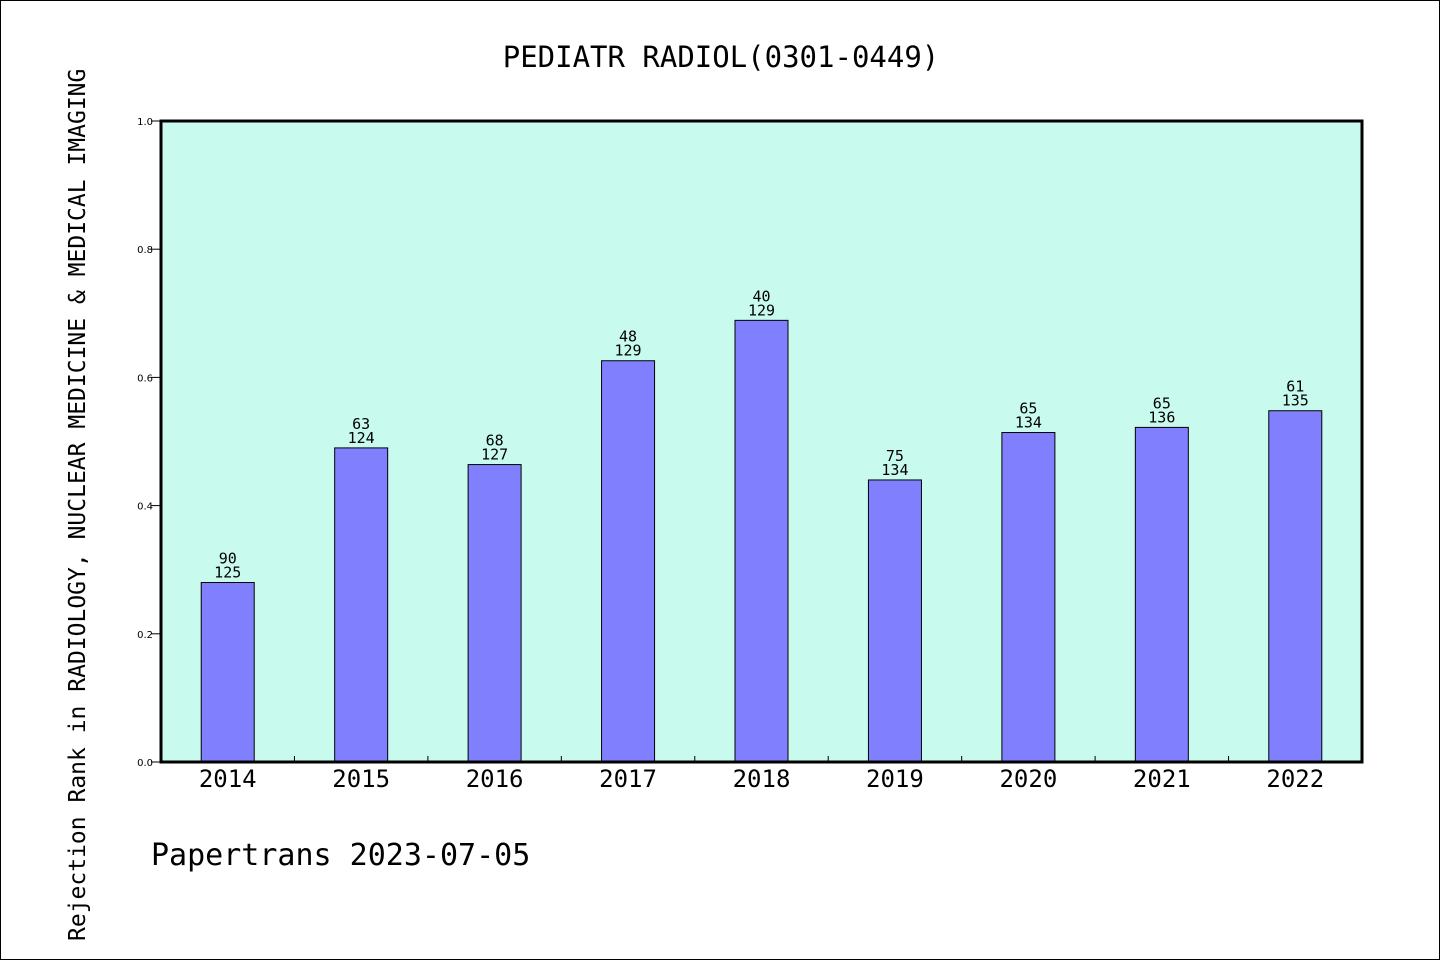 The image size is (1440, 961). Describe the element at coordinates (1295, 401) in the screenshot. I see `bar-total-label: 135` at that location.